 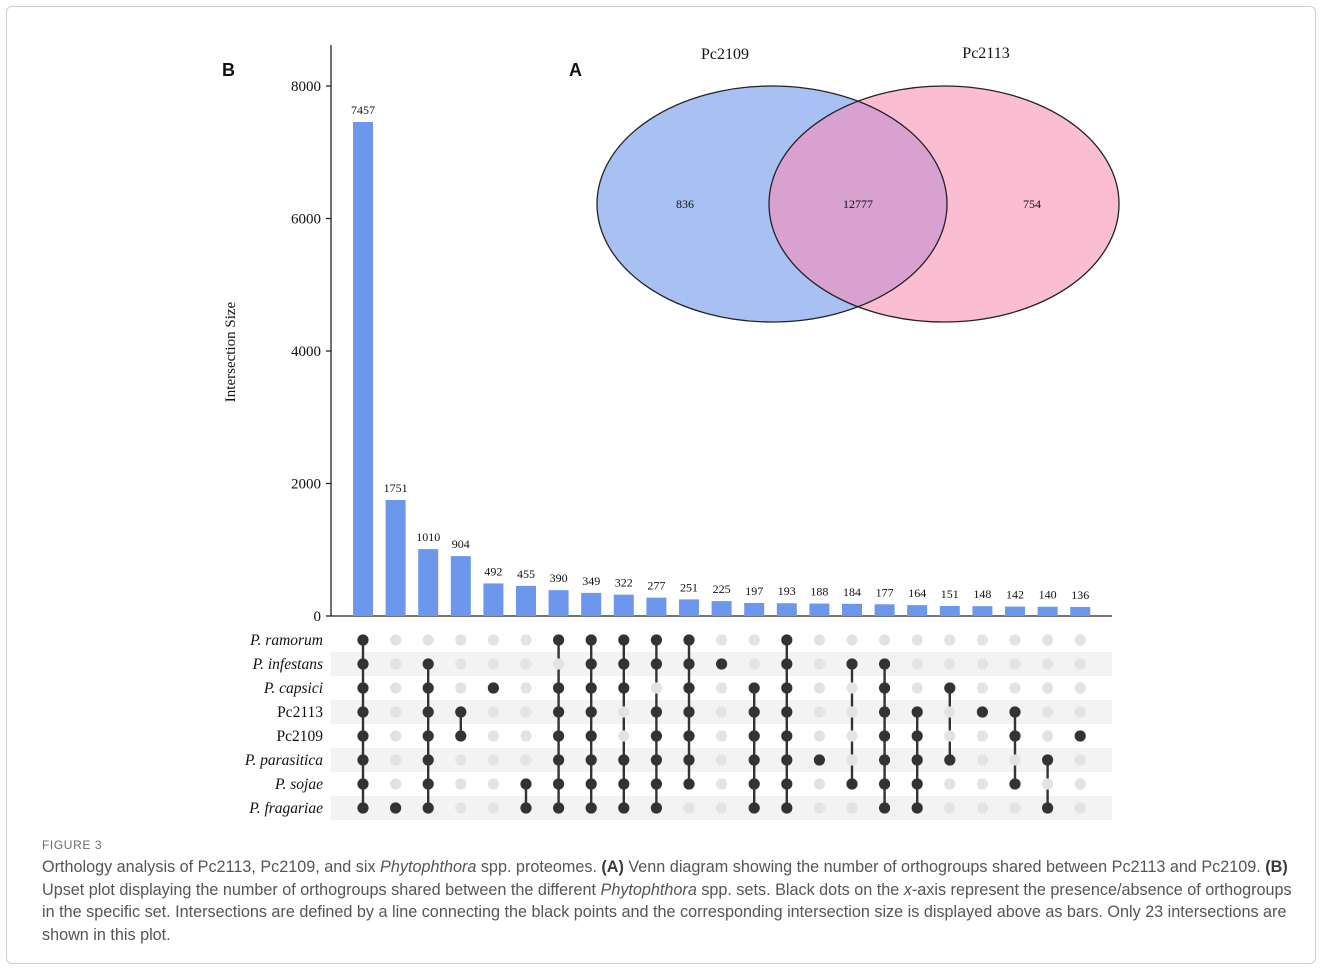 What do you see at coordinates (800, 889) in the screenshot?
I see `caption-part: spp. sets. Black dots on the` at bounding box center [800, 889].